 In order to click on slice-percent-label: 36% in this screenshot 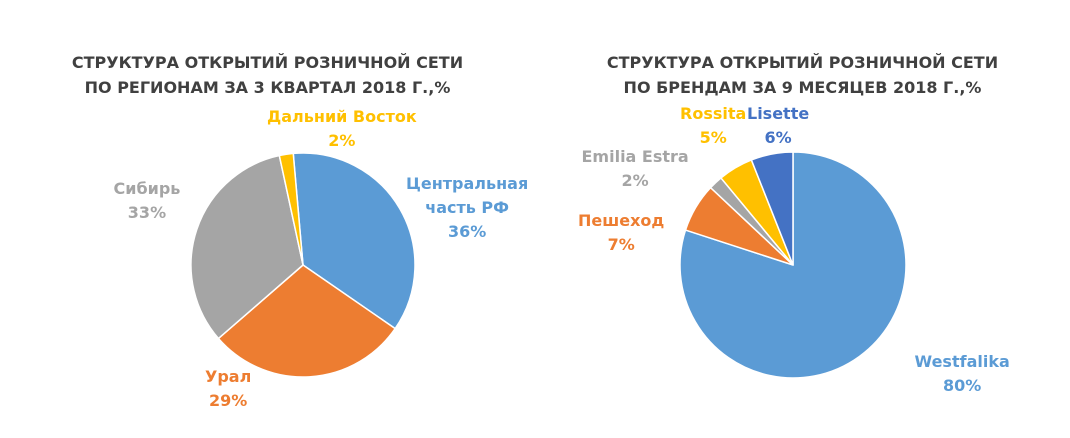, I will do `click(467, 231)`.